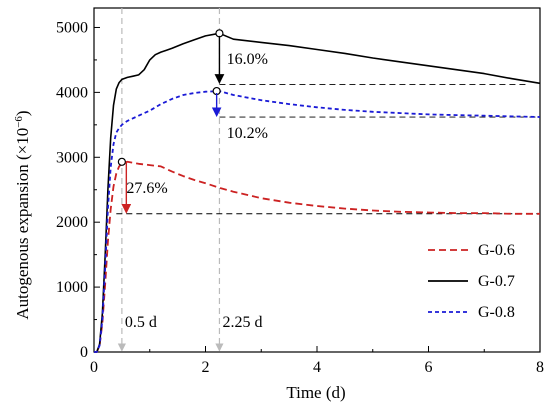 The height and width of the screenshot is (408, 550). I want to click on legend-label: G-0.7, so click(496, 281).